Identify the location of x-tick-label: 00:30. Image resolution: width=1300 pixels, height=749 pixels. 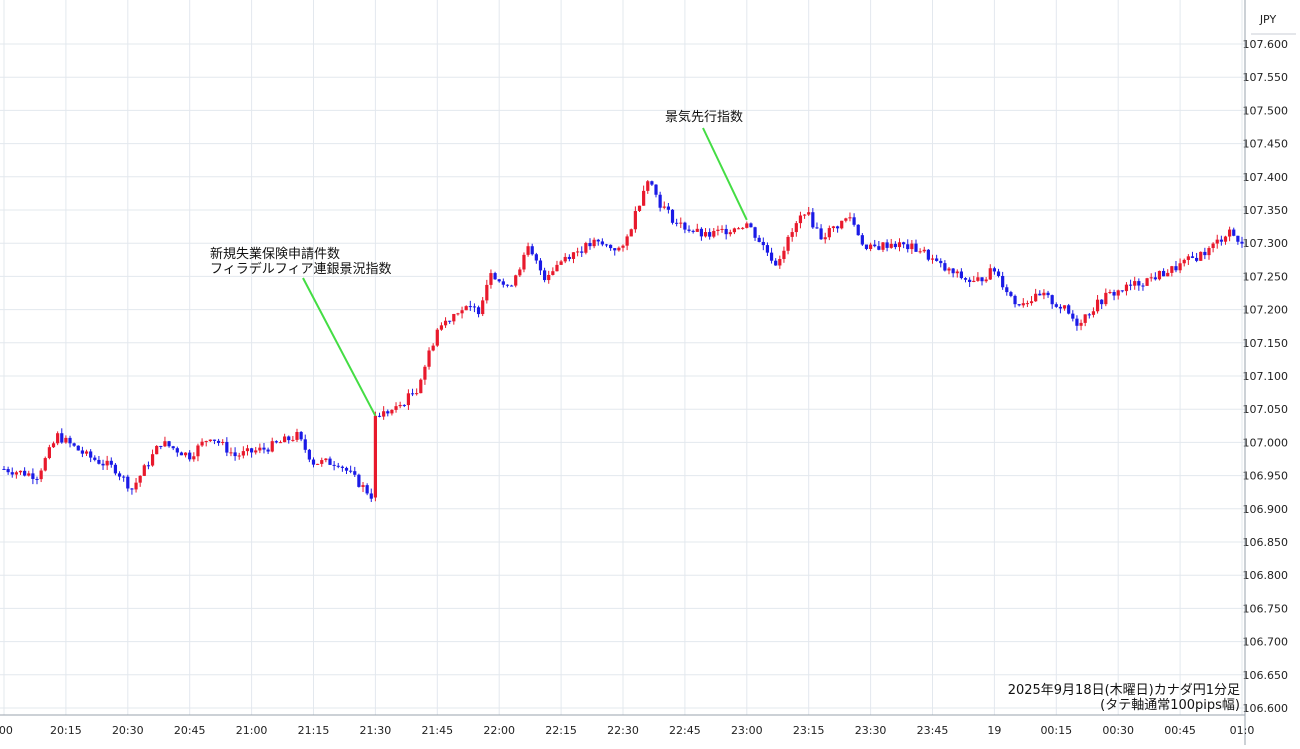
(1118, 730).